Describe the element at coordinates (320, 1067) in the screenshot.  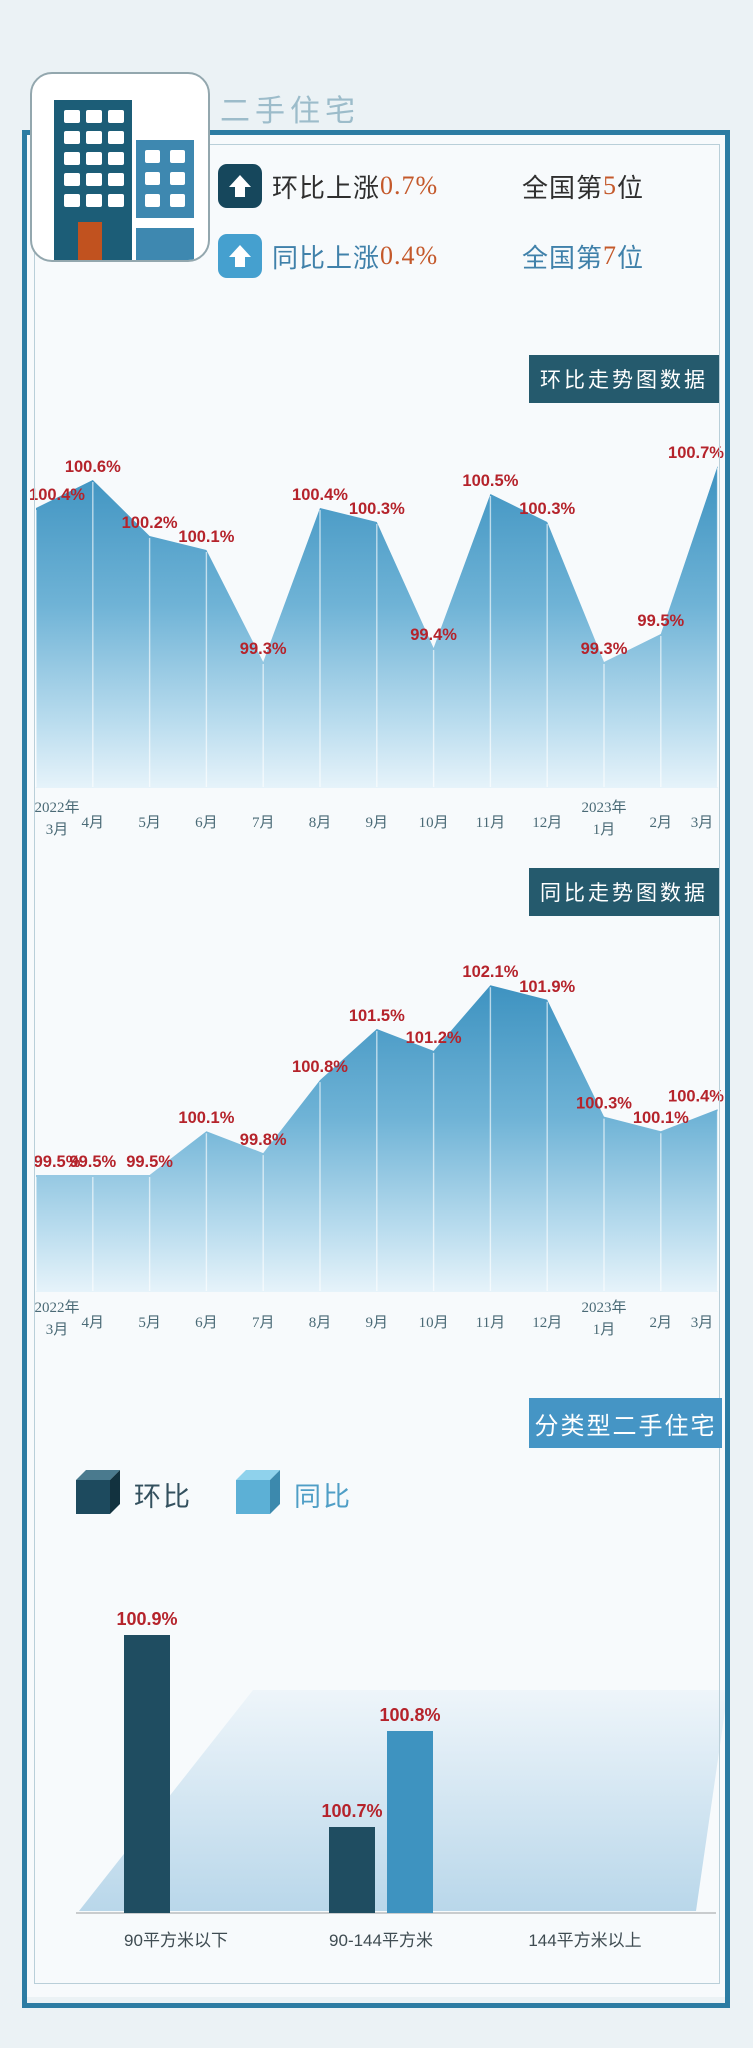
I see `data-point-label: 100.8%` at that location.